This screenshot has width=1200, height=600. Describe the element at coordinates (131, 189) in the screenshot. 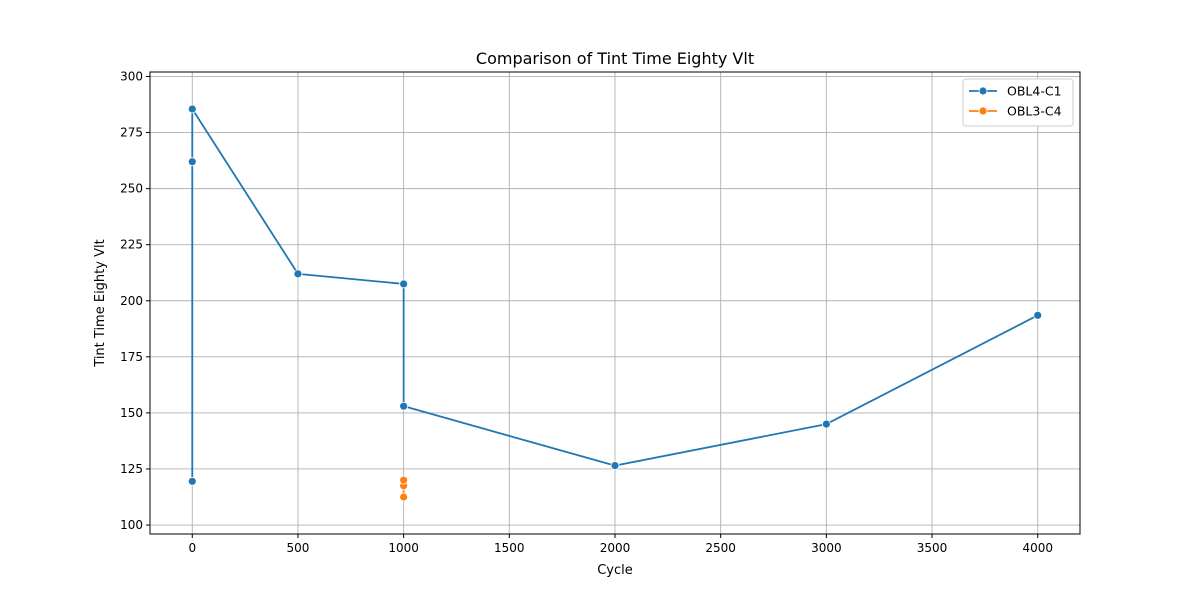

I see `y-tick-label: 250` at that location.